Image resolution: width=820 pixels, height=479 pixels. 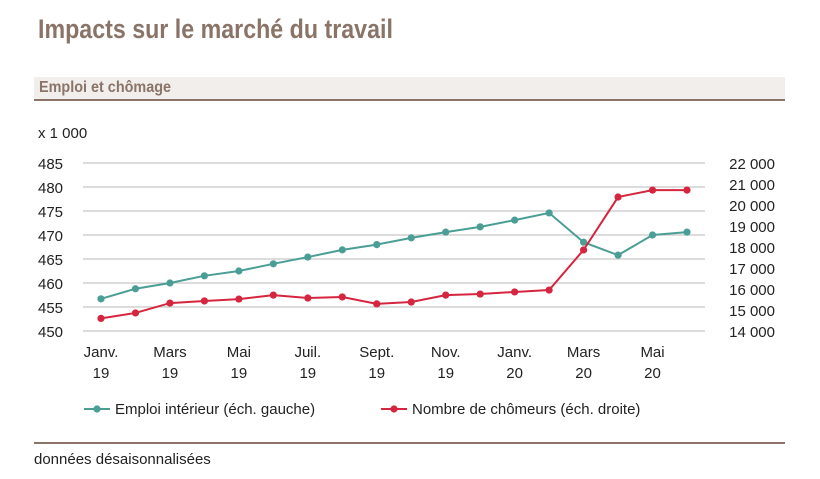 I want to click on left-axis-tick-label: 460, so click(x=50, y=284).